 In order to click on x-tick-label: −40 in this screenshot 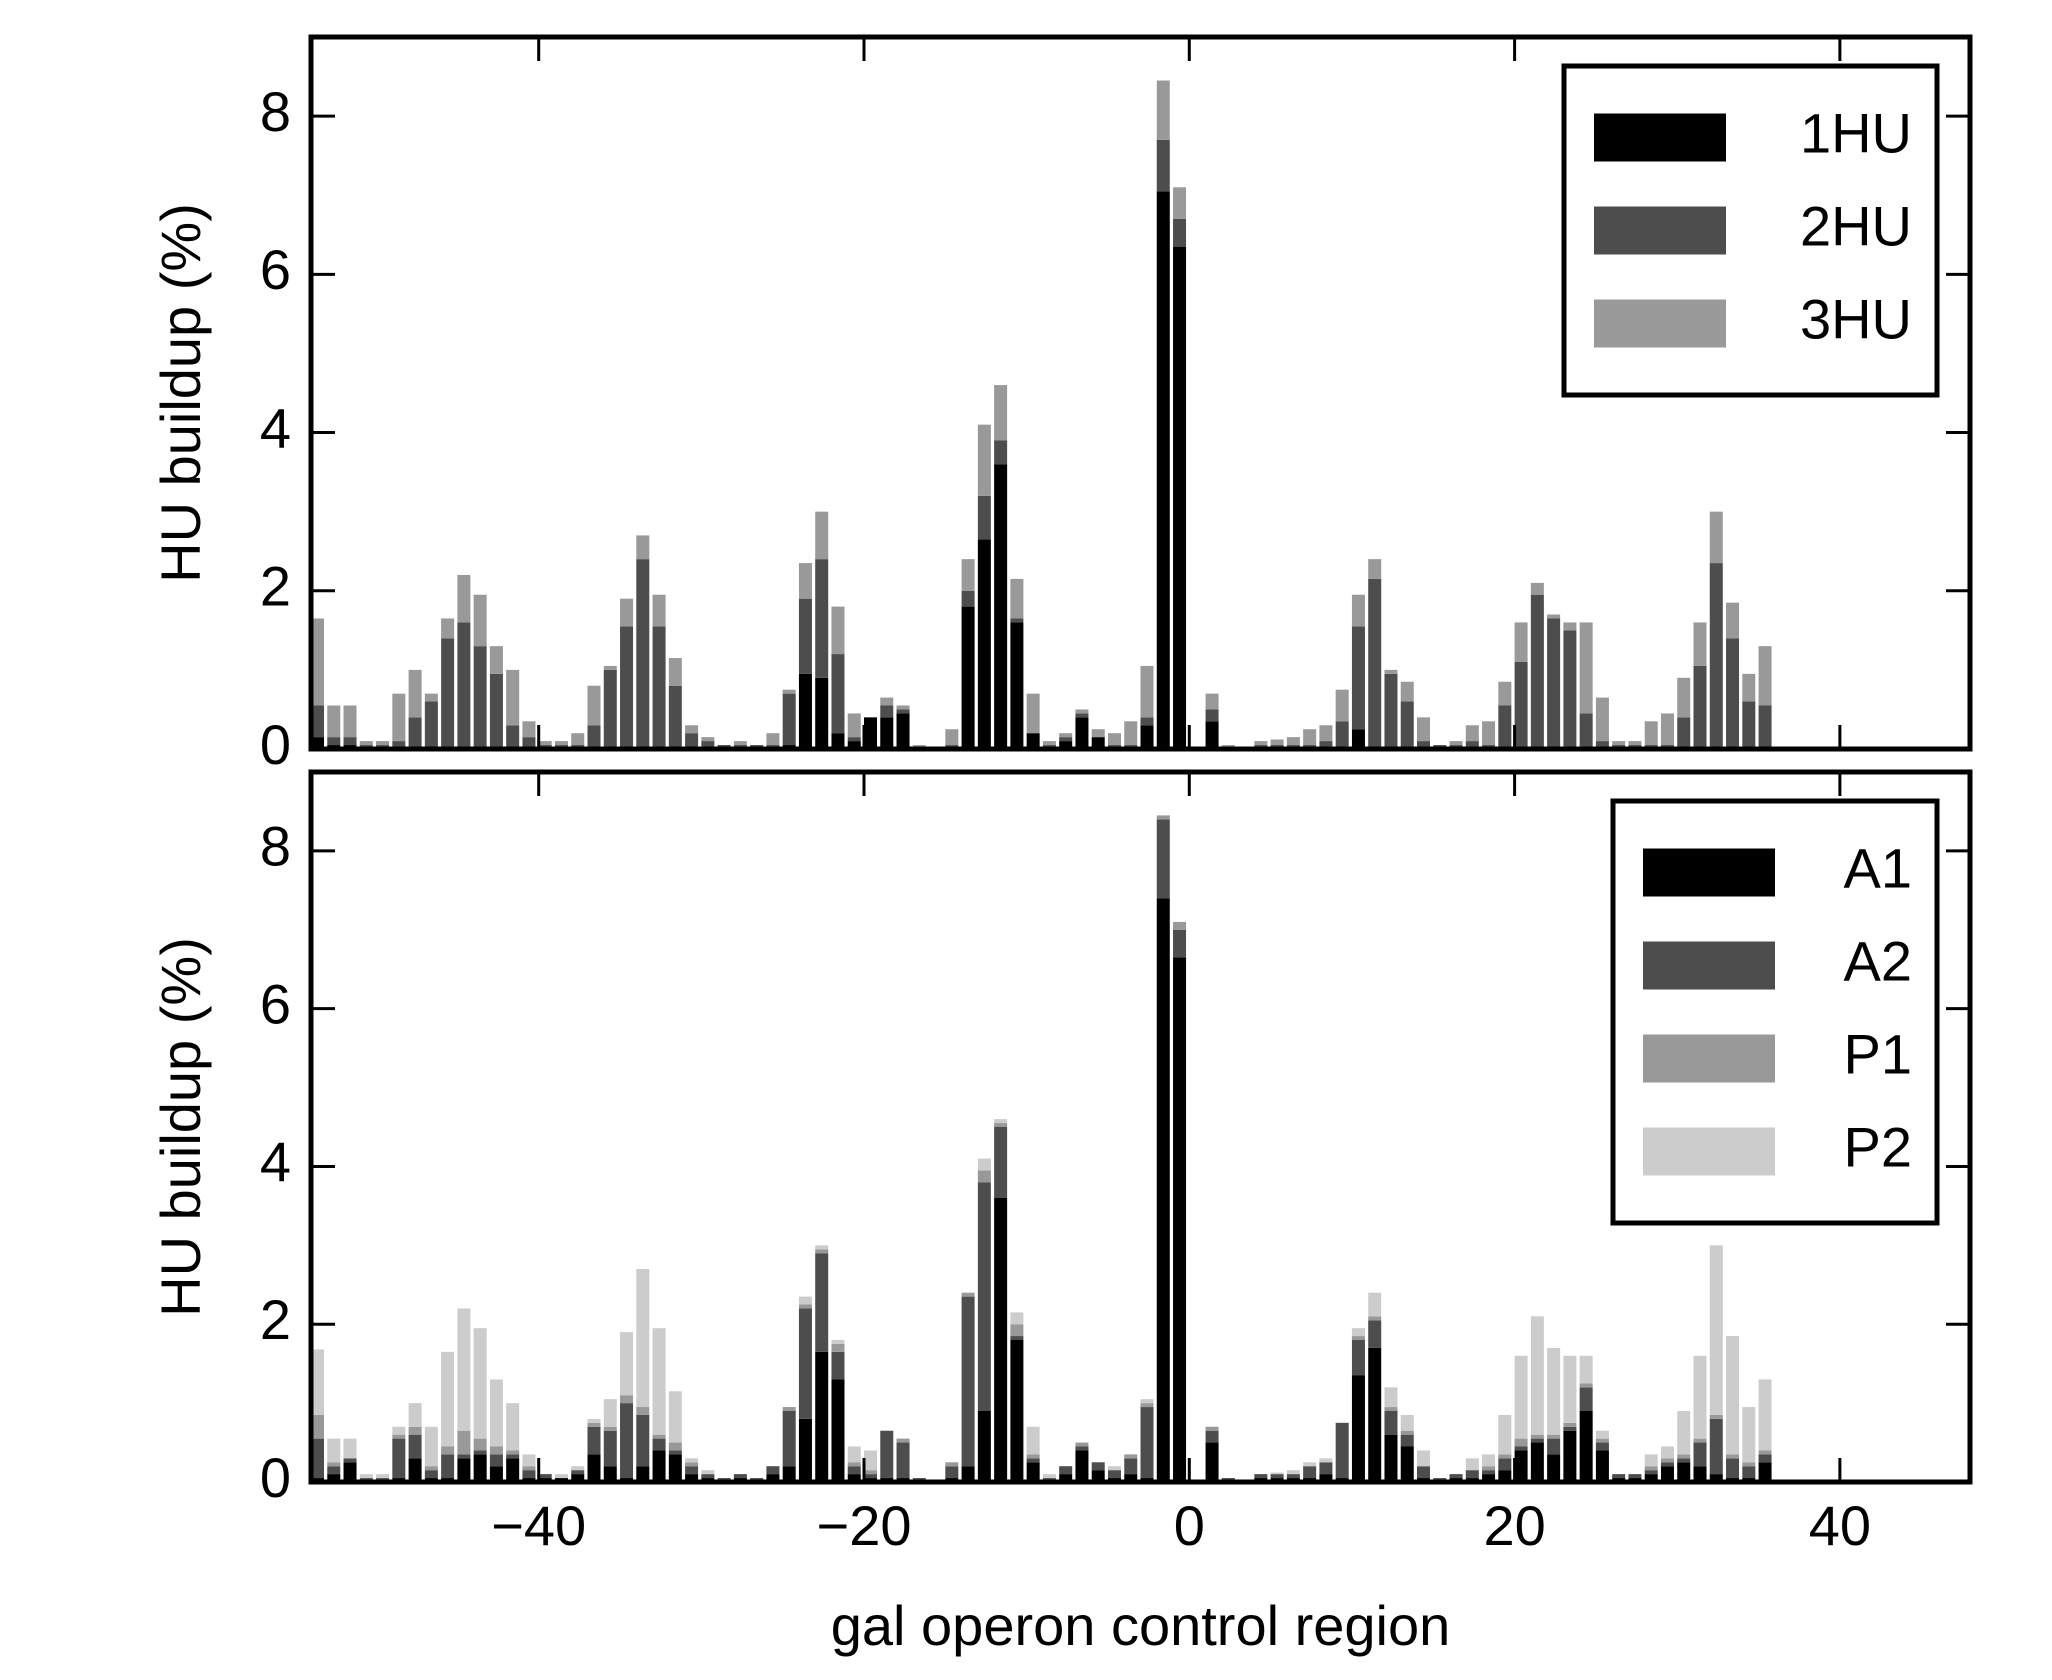, I will do `click(538, 1525)`.